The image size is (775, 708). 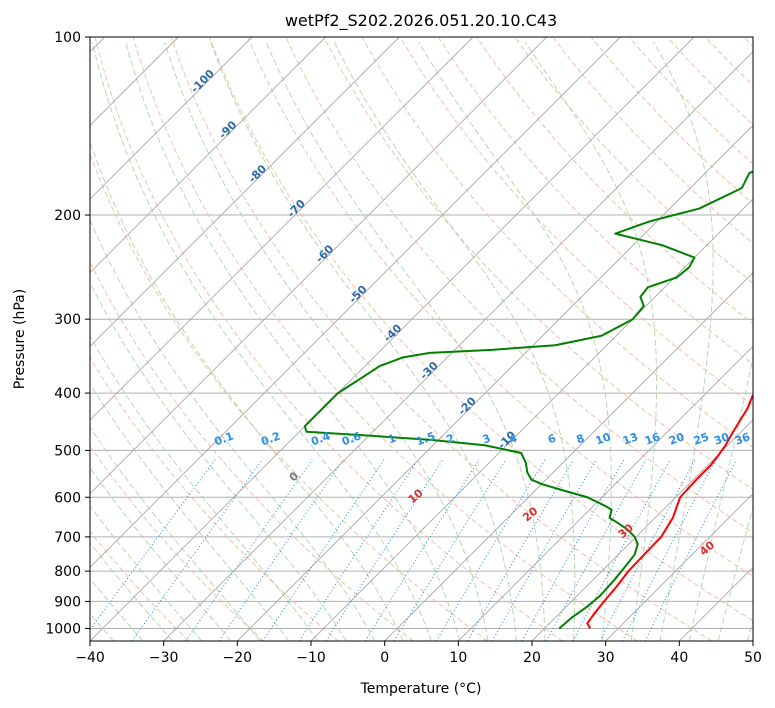 I want to click on y-tick-label: 100, so click(x=67, y=38).